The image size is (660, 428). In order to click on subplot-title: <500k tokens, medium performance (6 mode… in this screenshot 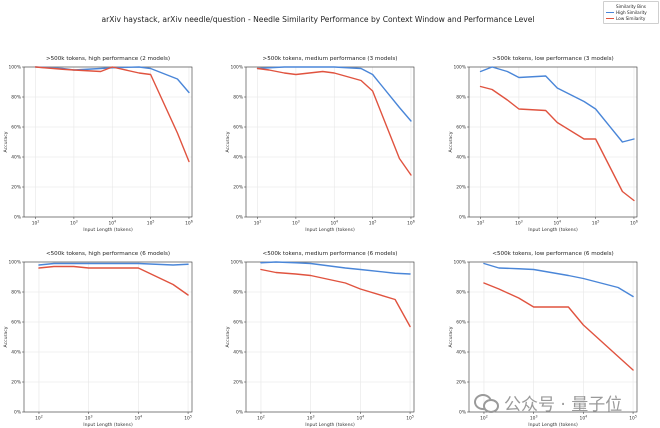, I will do `click(330, 254)`.